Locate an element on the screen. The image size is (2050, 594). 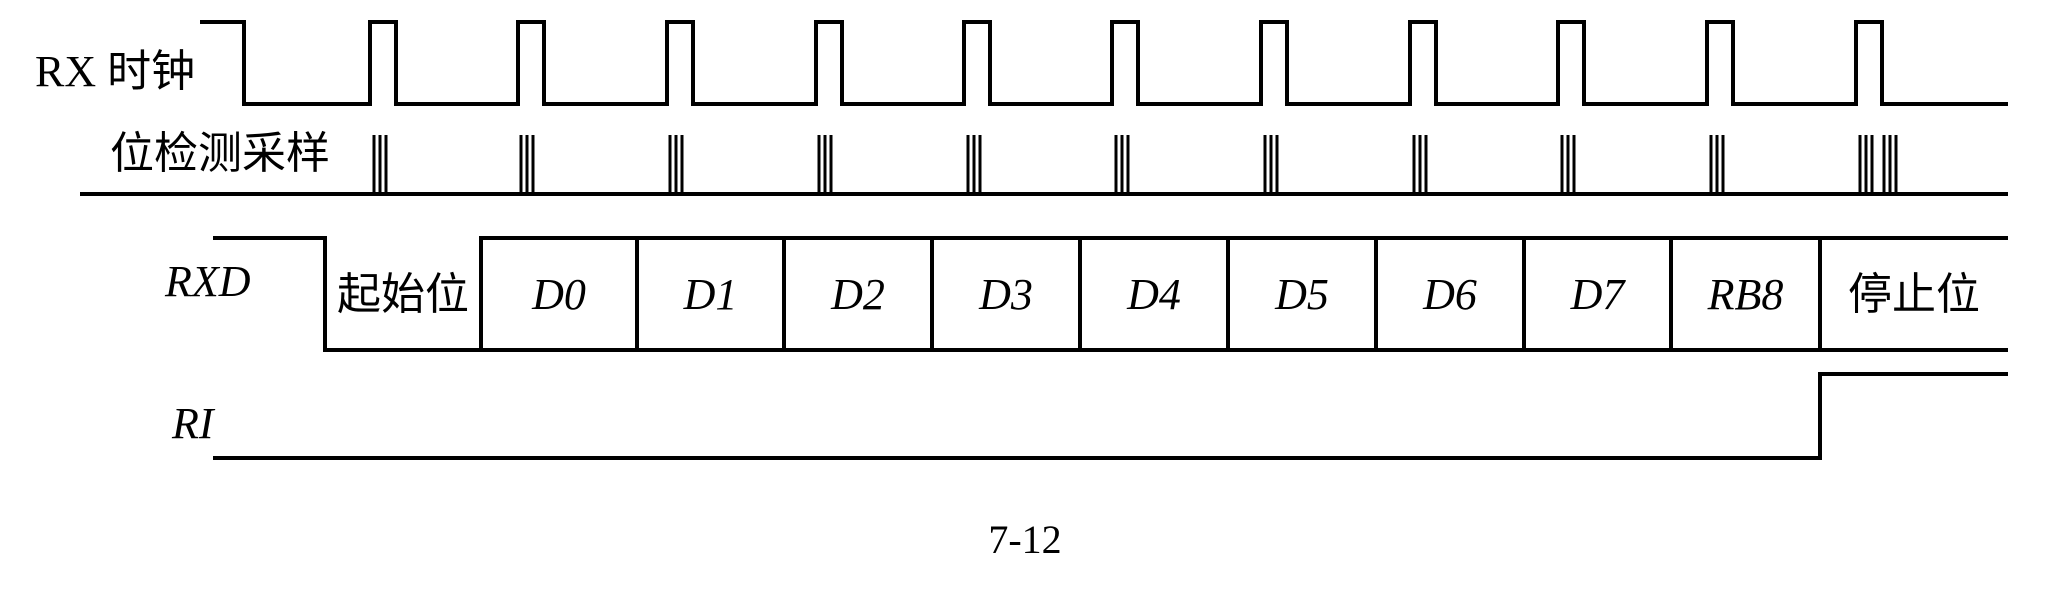
rxd-cell-label: D1 is located at coordinates (710, 294).